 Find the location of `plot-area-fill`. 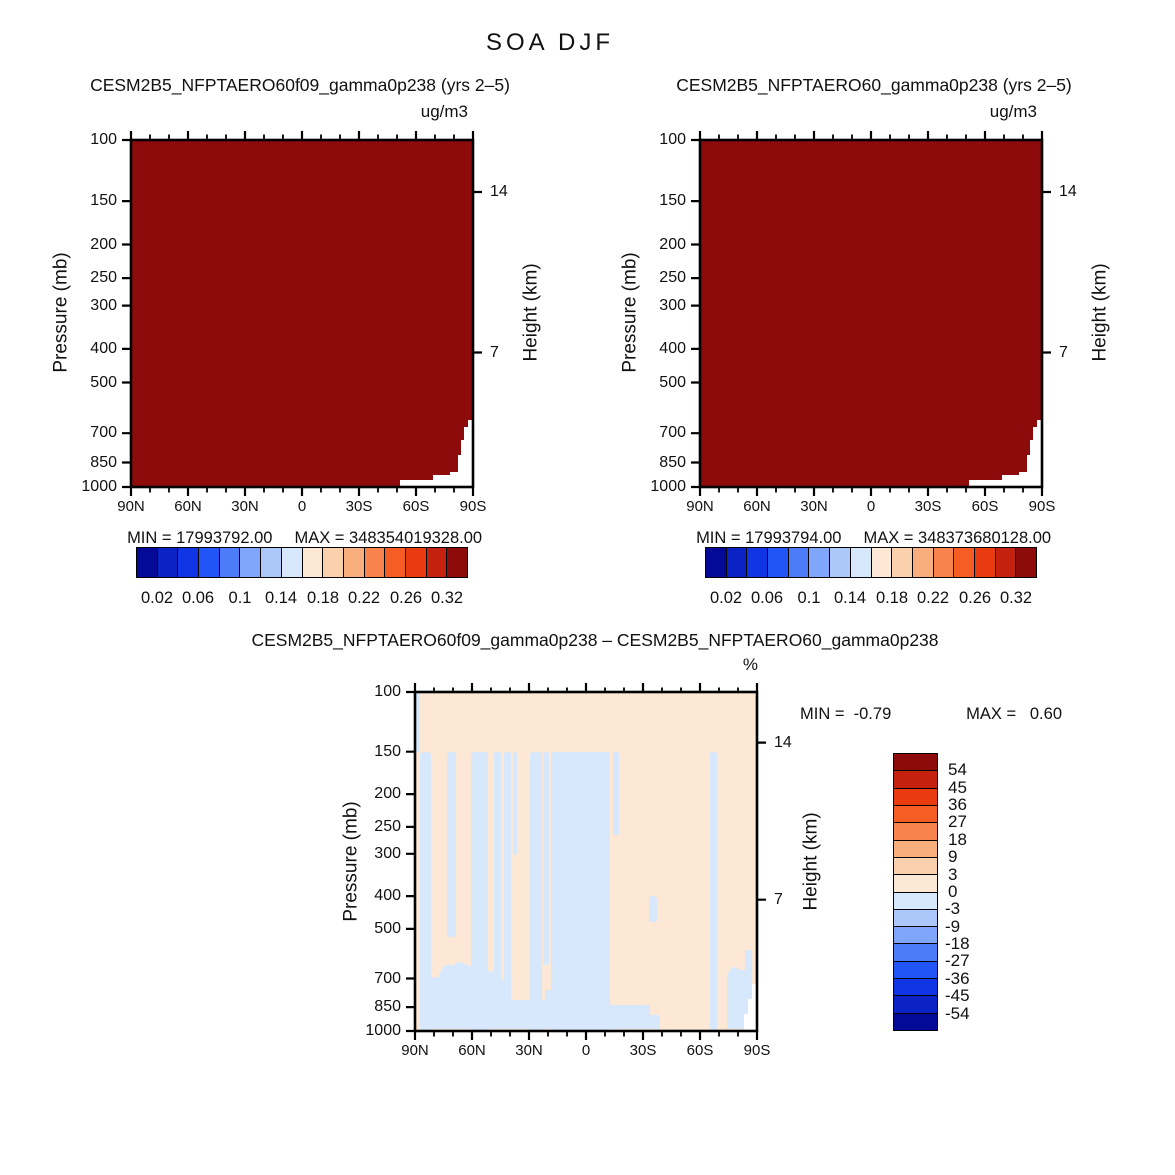

plot-area-fill is located at coordinates (302, 313).